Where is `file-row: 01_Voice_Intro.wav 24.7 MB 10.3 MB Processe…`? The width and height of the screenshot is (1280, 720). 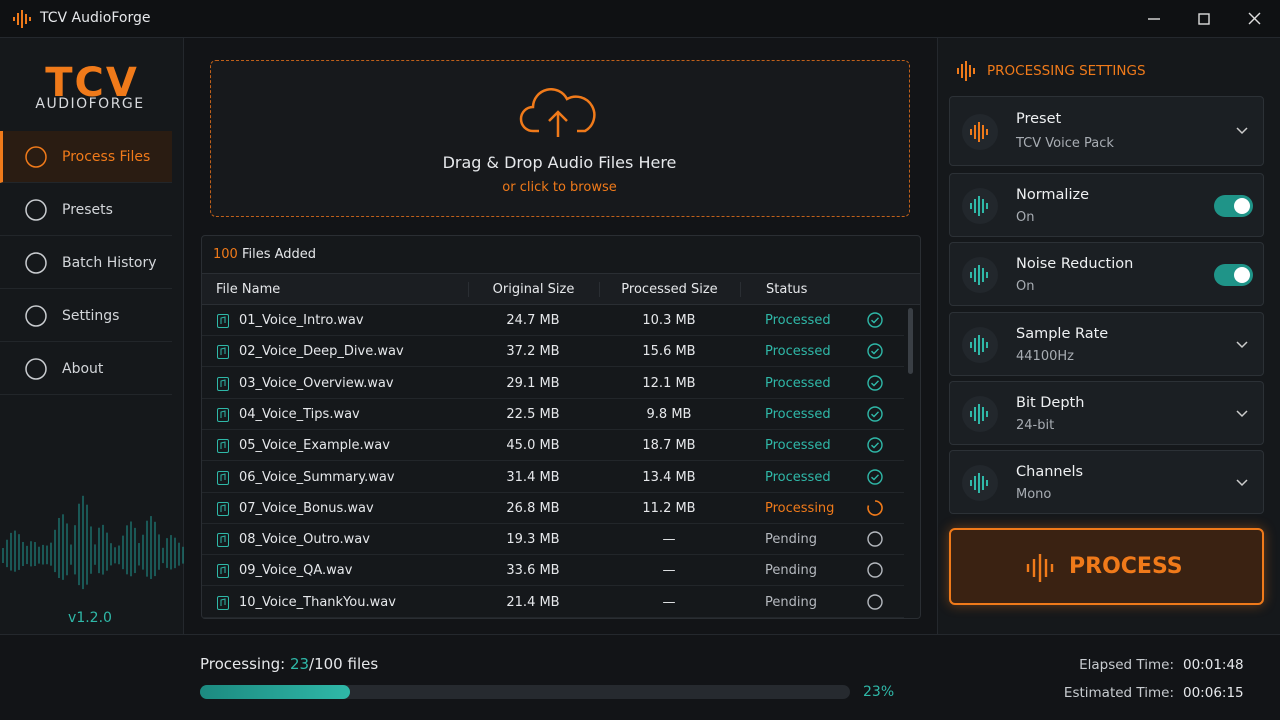
file-row: 01_Voice_Intro.wav 24.7 MB 10.3 MB Processe… is located at coordinates (553, 320).